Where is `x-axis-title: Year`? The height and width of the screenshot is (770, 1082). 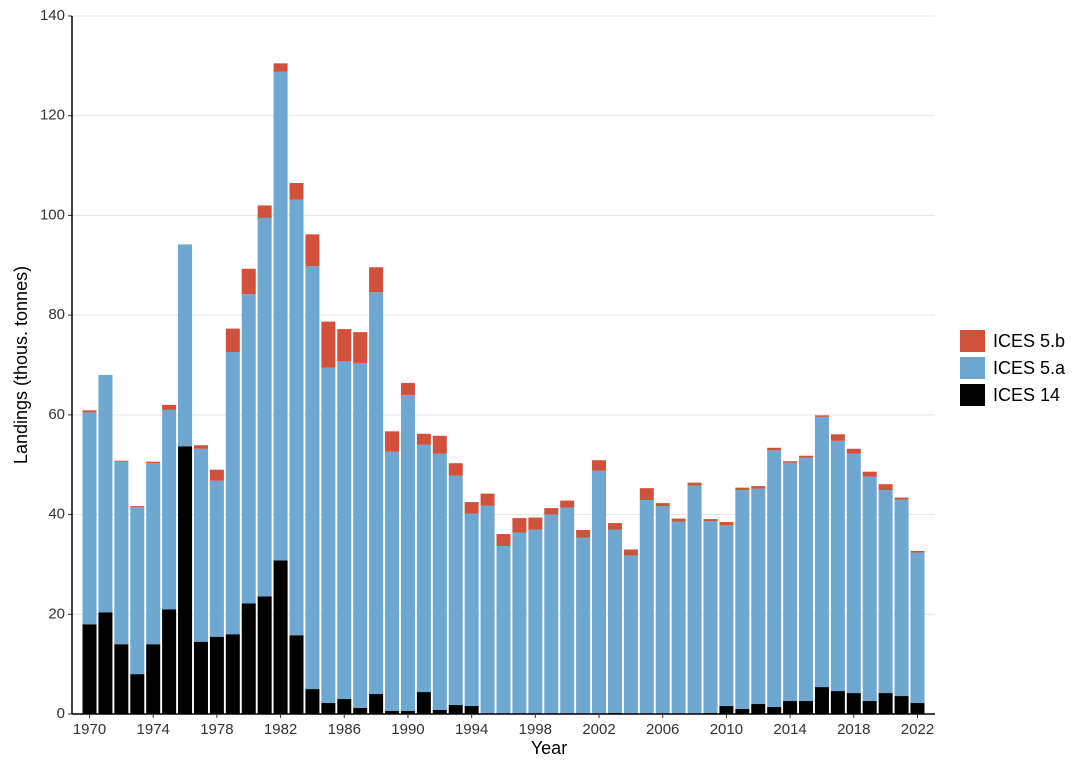 x-axis-title: Year is located at coordinates (549, 748).